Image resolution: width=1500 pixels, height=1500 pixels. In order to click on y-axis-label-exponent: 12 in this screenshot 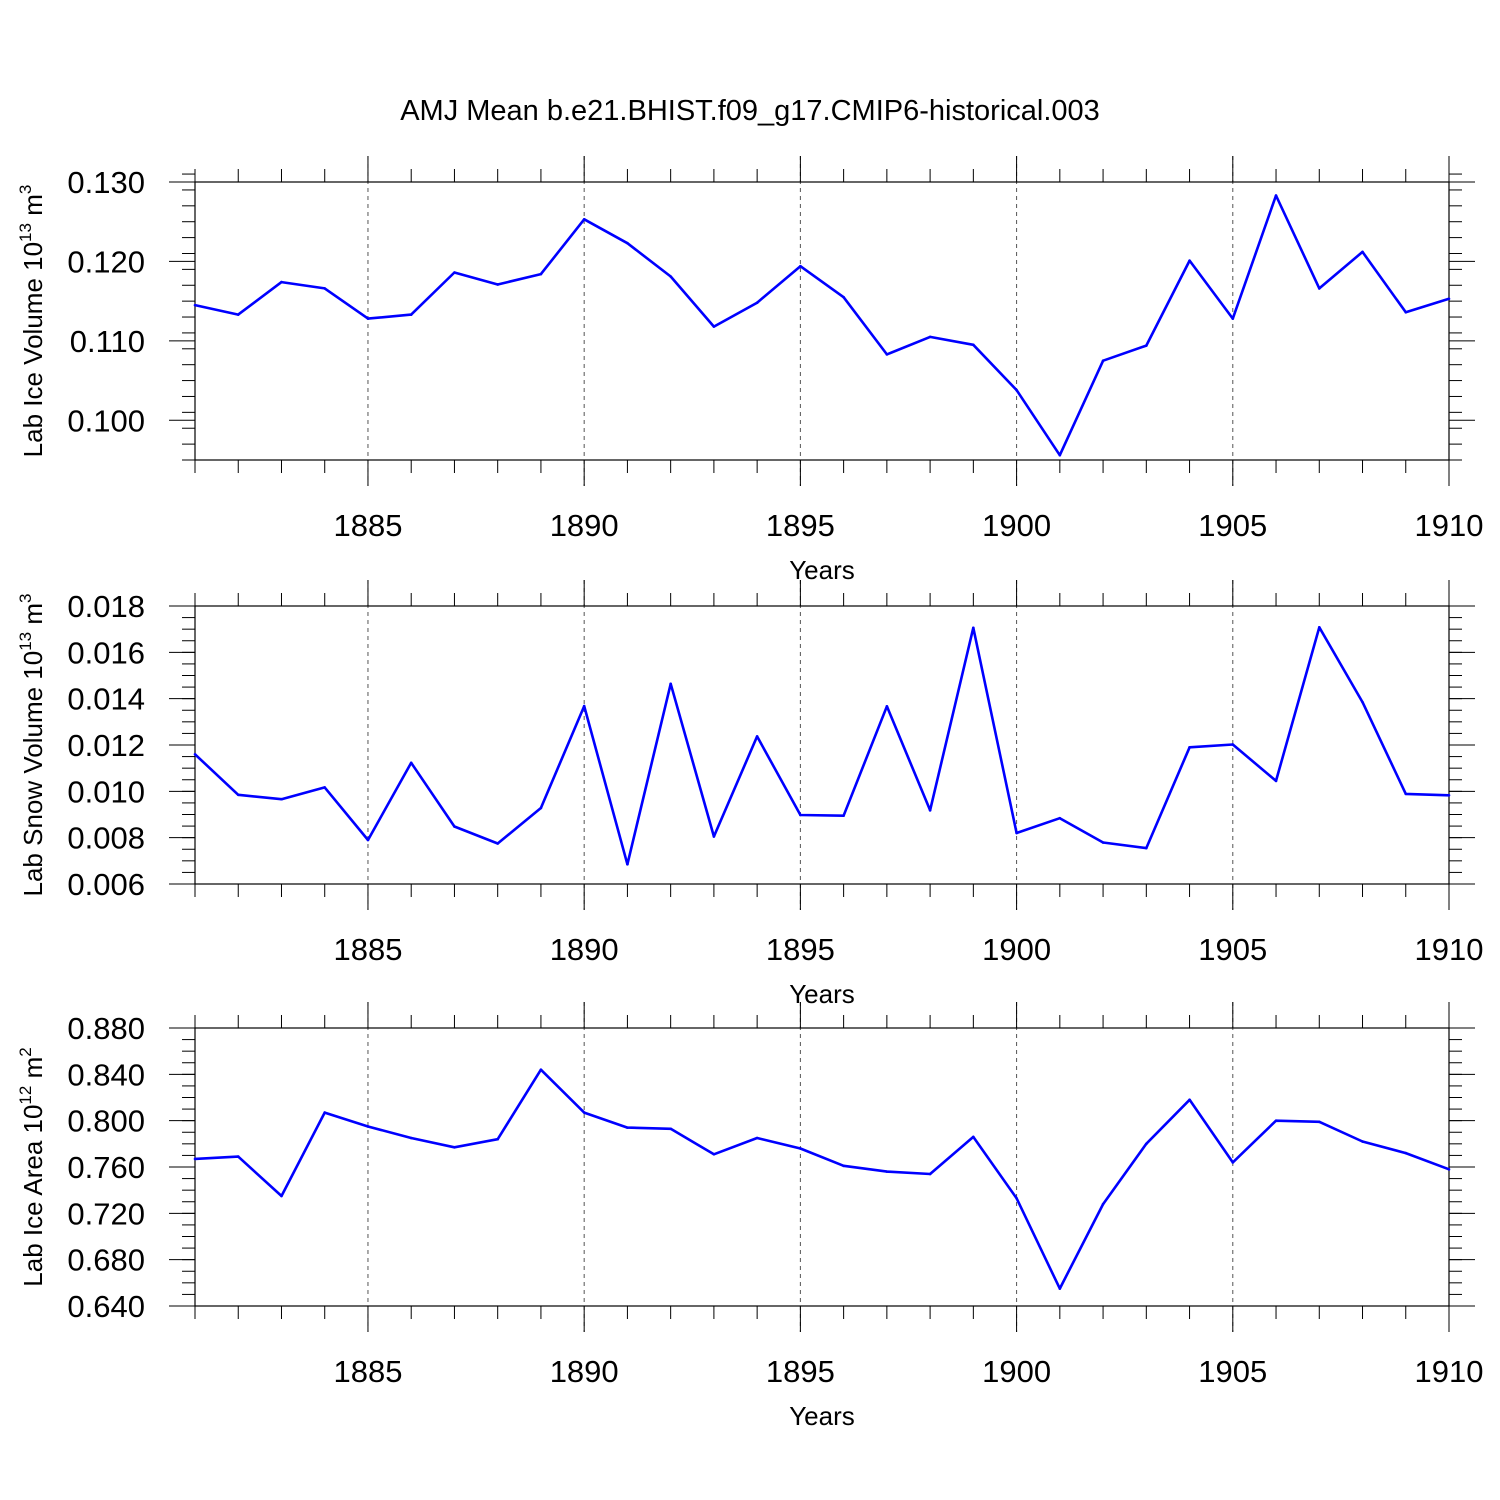, I will do `click(25, 1095)`.